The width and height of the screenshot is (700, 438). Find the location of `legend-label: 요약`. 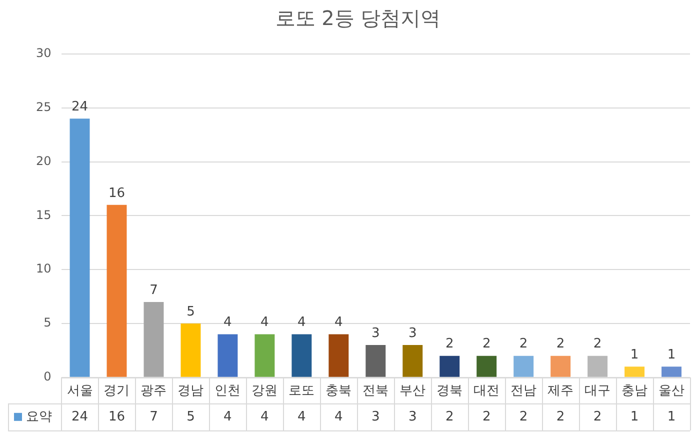

legend-label: 요약 is located at coordinates (39, 416).